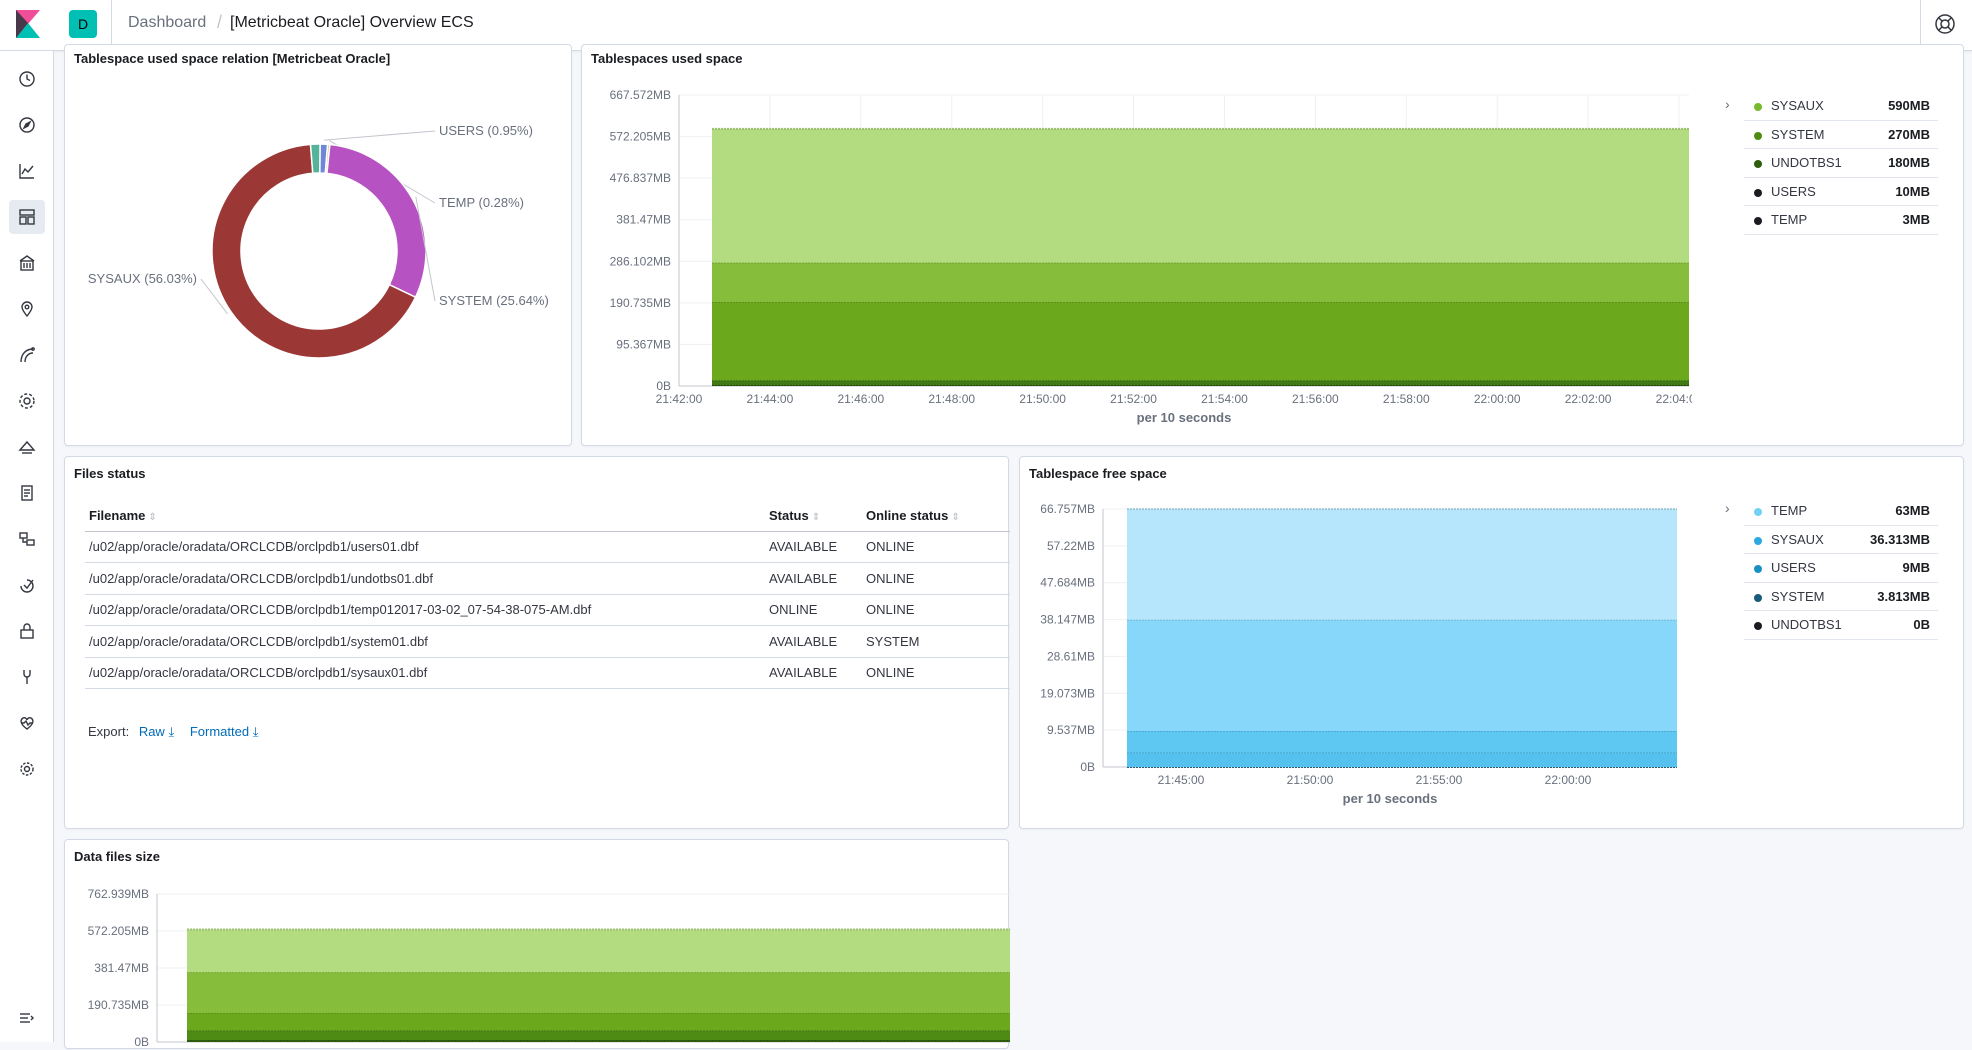  What do you see at coordinates (27, 631) in the screenshot?
I see `nav-security-lock-icon` at bounding box center [27, 631].